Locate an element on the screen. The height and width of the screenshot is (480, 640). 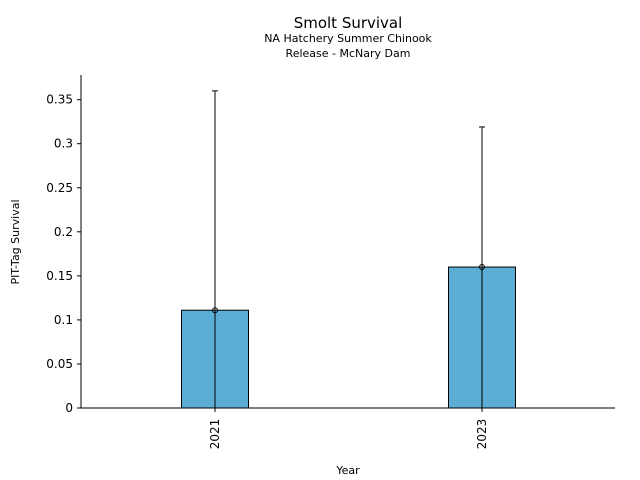
chart-subtitle-line-2: Release - McNary Dam is located at coordinates (348, 53).